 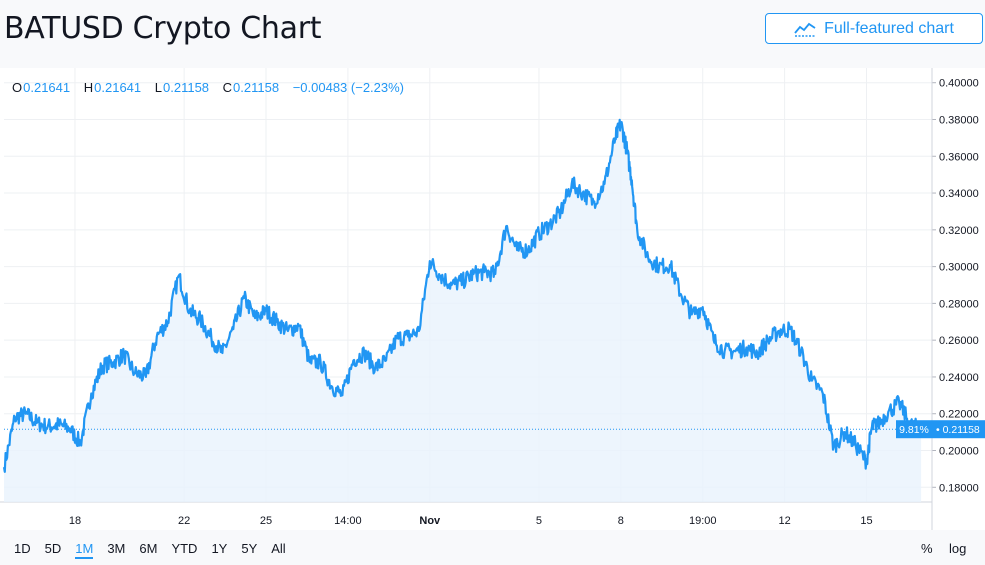 I want to click on full-featured-chart-label: Full-featured chart, so click(x=889, y=28).